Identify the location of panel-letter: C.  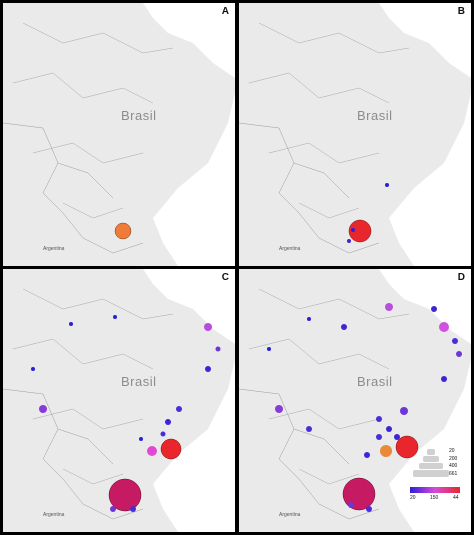
(225, 277).